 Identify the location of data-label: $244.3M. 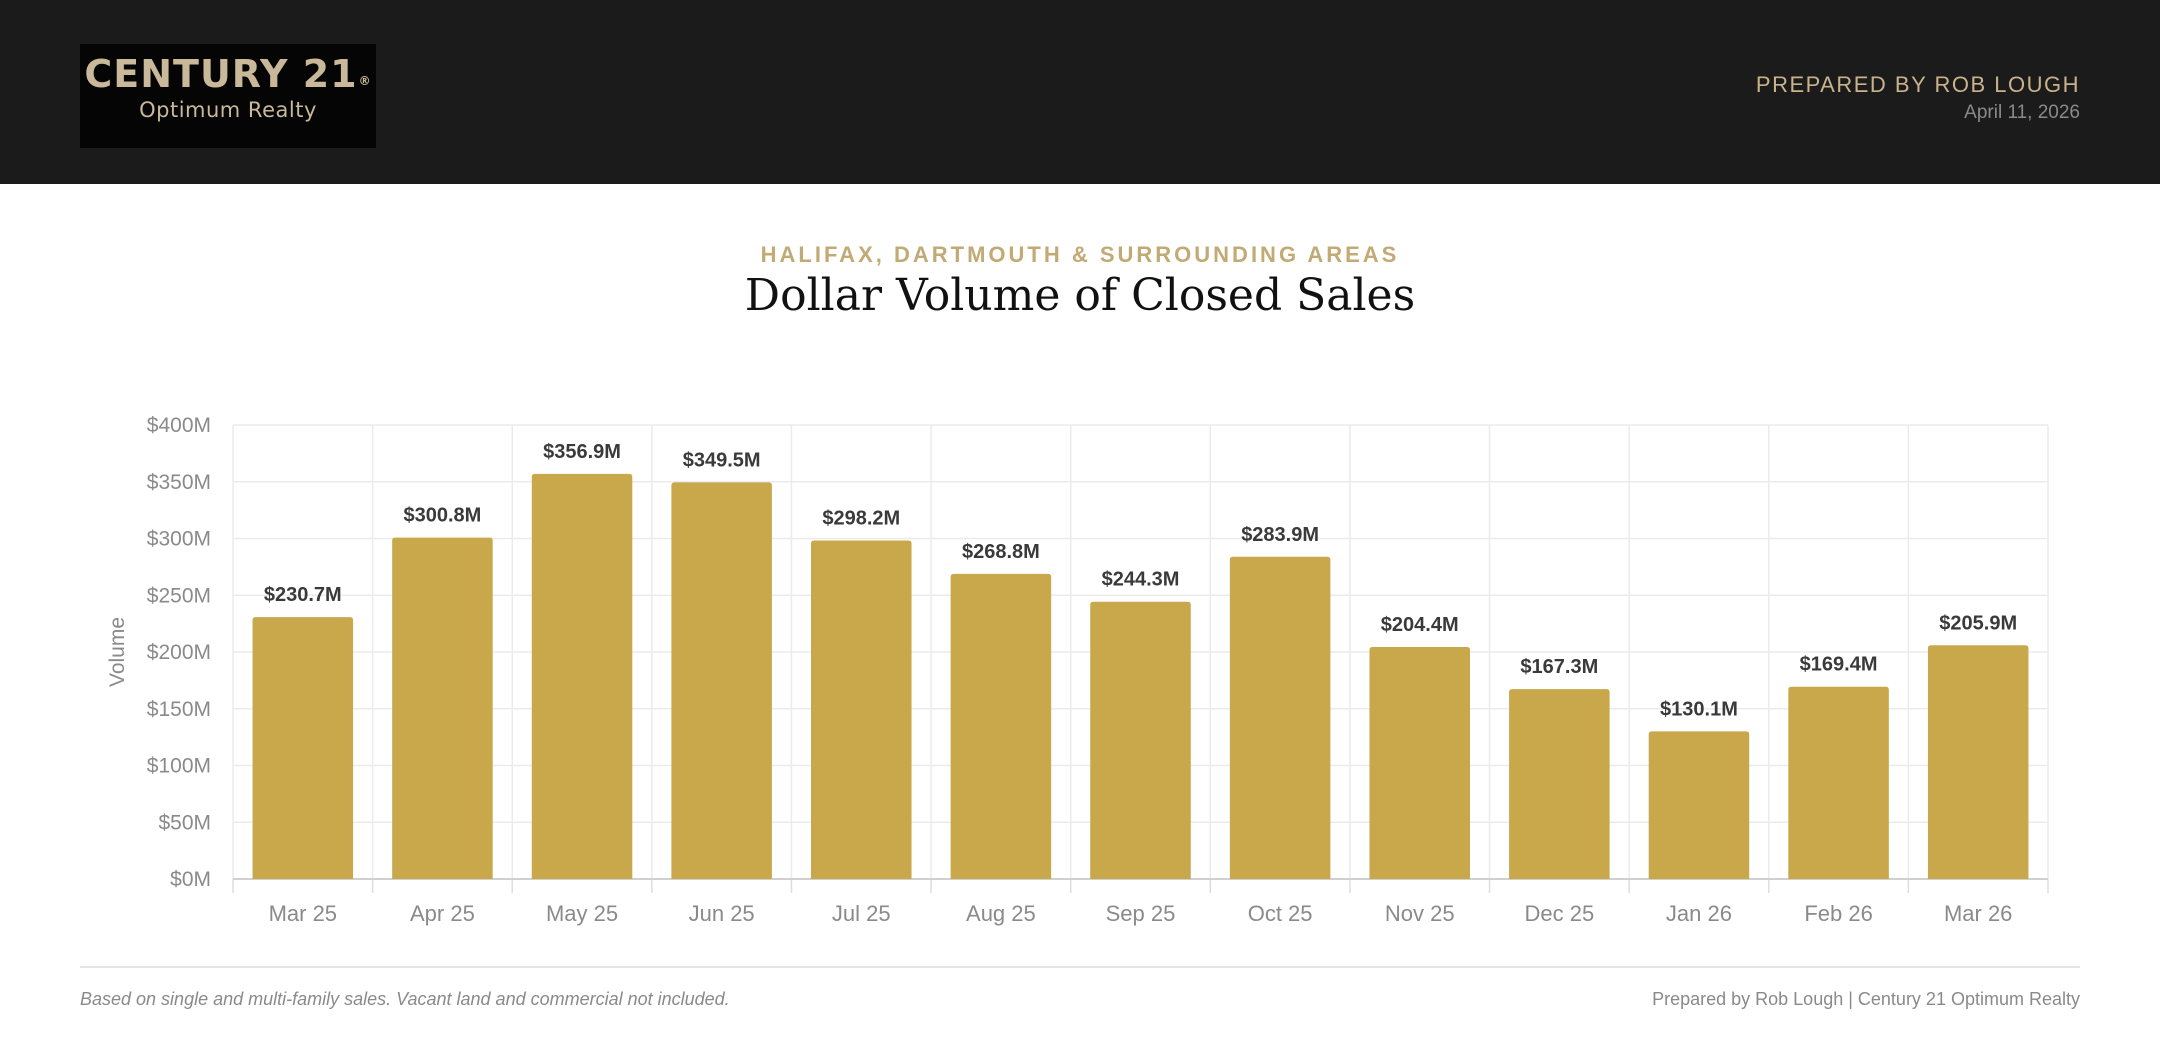
(1141, 580).